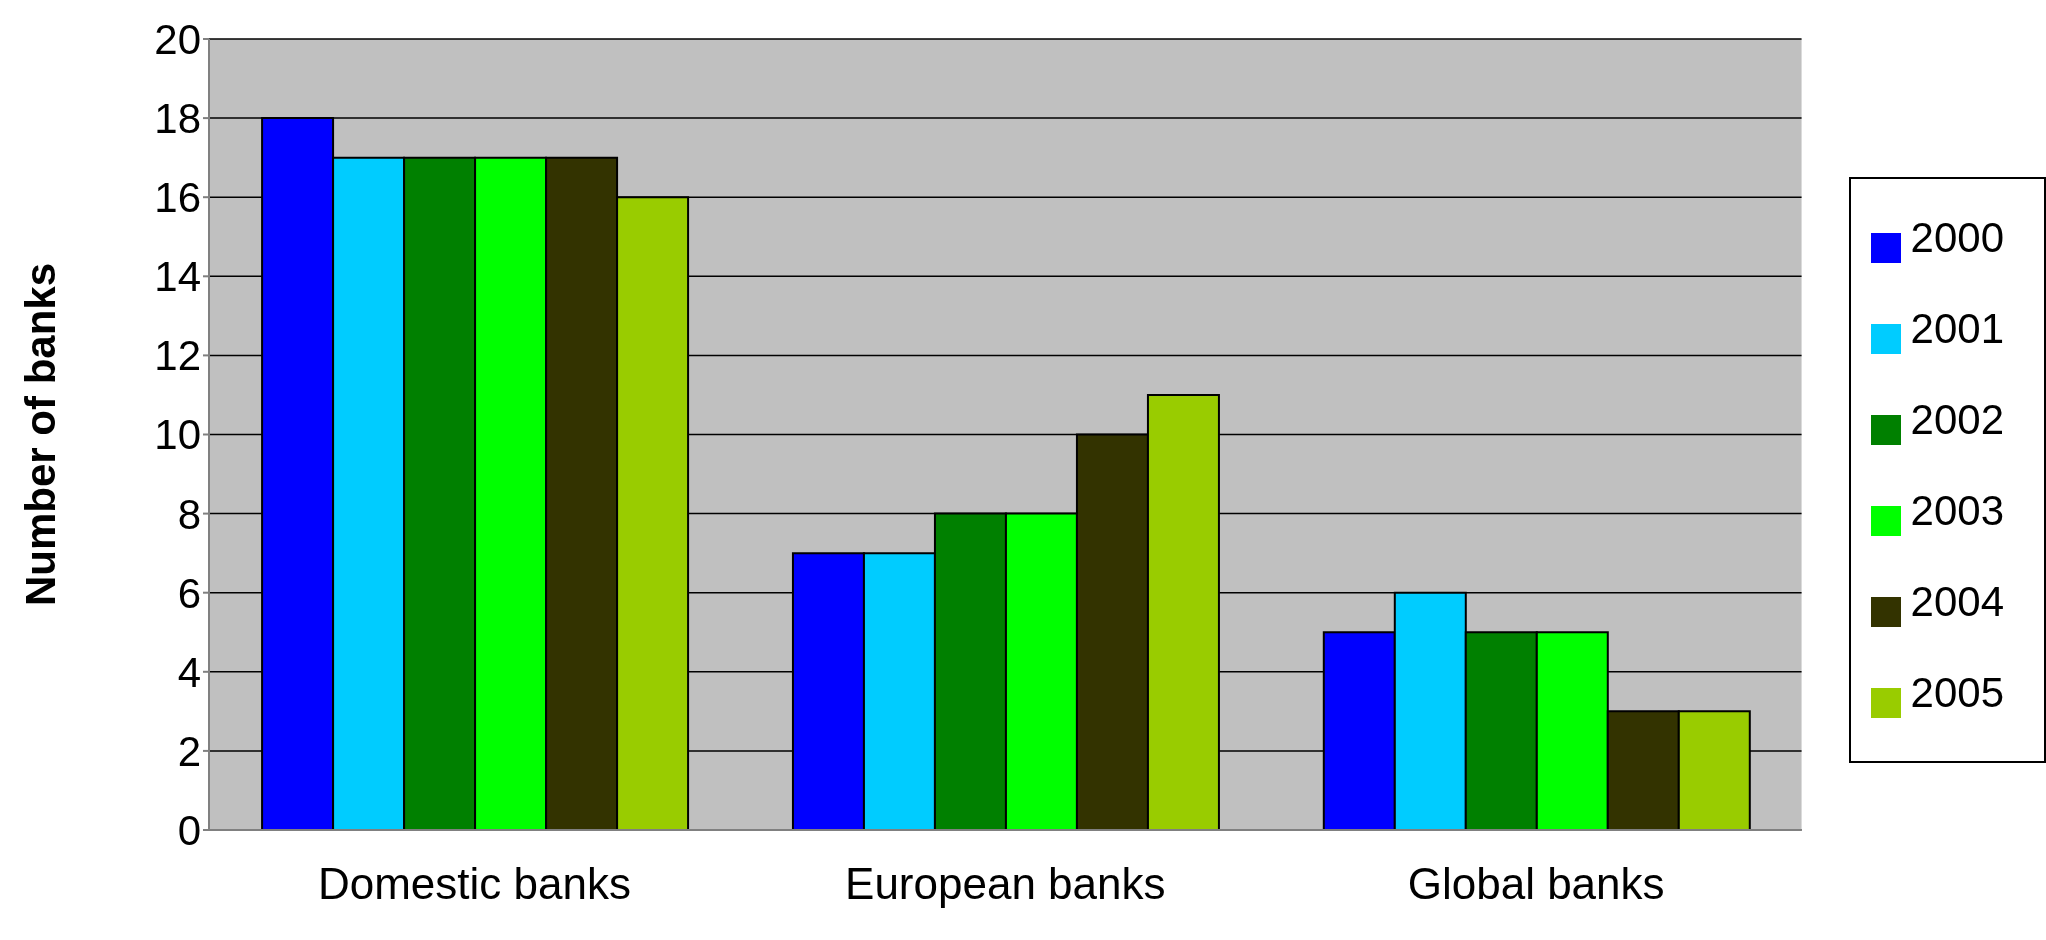 The image size is (2046, 940). I want to click on legend-label: 2002, so click(1957, 419).